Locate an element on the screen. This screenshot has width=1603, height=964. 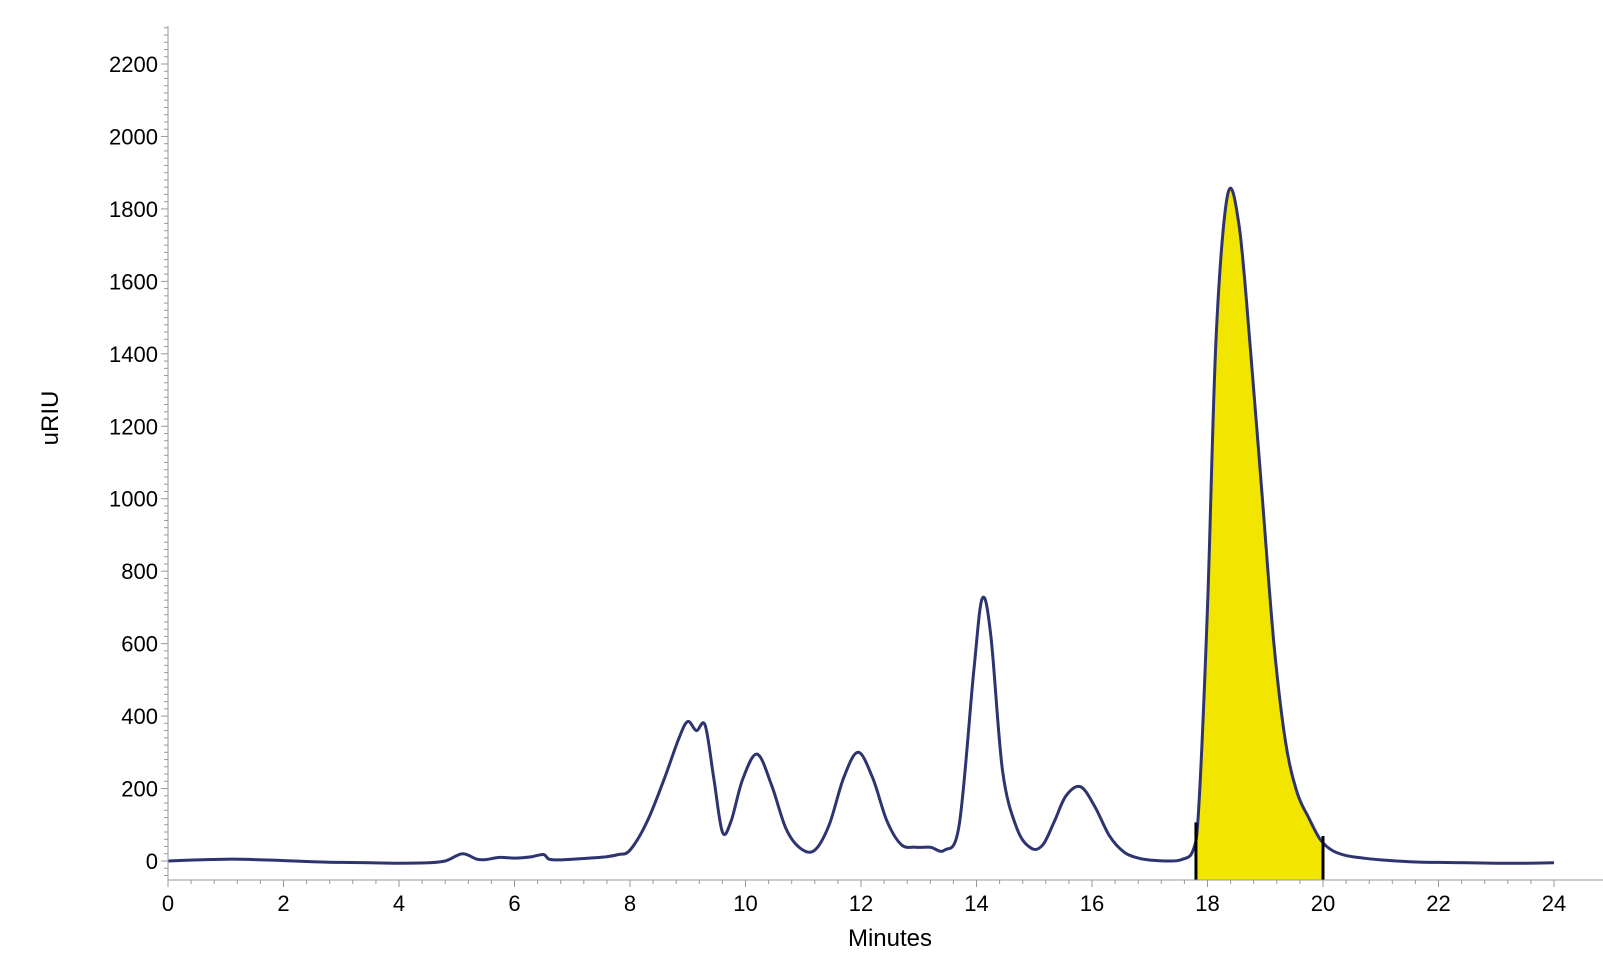
x-tick-label: 14 is located at coordinates (976, 903).